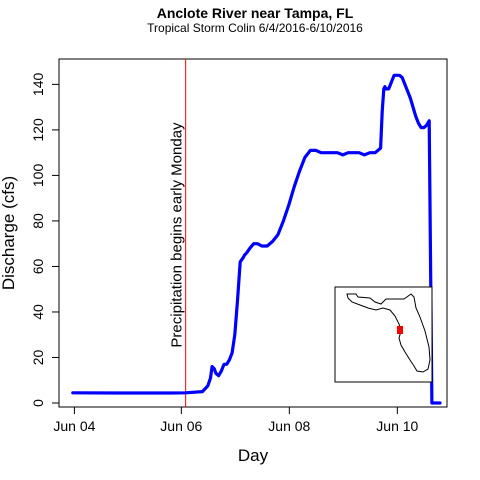 This screenshot has width=480, height=480. Describe the element at coordinates (38, 176) in the screenshot. I see `y-tick-label: 100` at that location.